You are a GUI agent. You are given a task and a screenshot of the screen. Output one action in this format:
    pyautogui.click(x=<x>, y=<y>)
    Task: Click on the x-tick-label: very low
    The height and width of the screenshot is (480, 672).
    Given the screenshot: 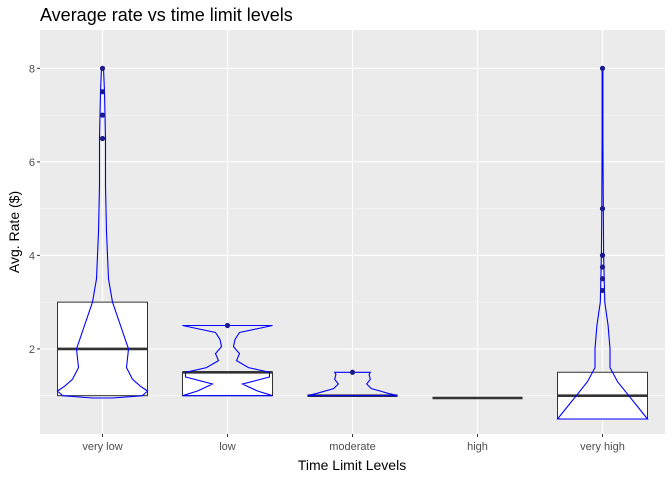 What is the action you would take?
    pyautogui.click(x=102, y=447)
    